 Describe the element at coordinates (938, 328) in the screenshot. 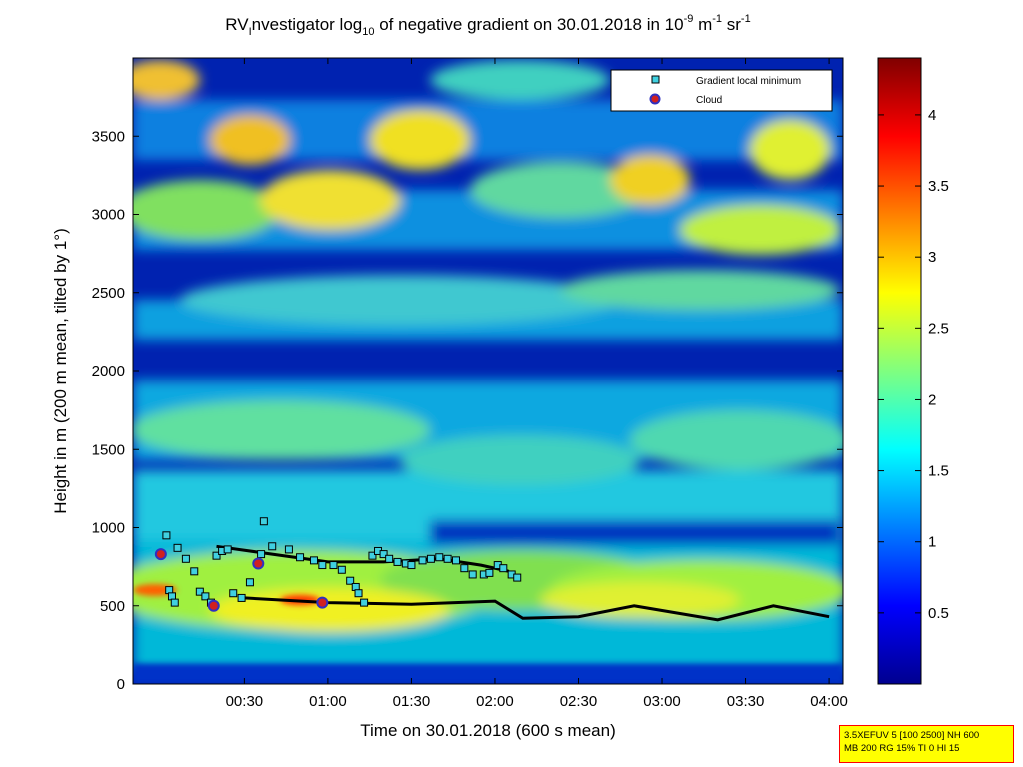

I see `colorbar-tick-label: 2.5` at that location.